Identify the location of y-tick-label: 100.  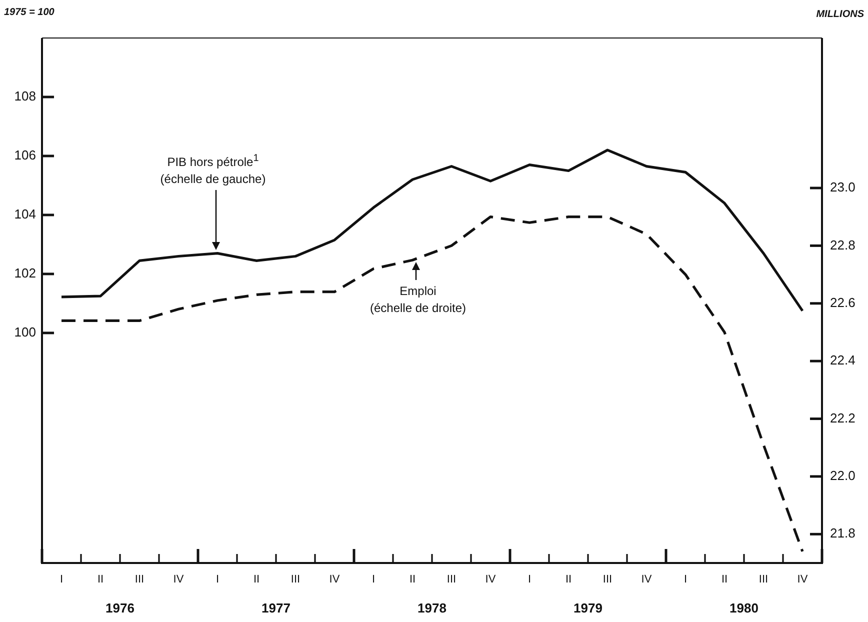
(25, 332).